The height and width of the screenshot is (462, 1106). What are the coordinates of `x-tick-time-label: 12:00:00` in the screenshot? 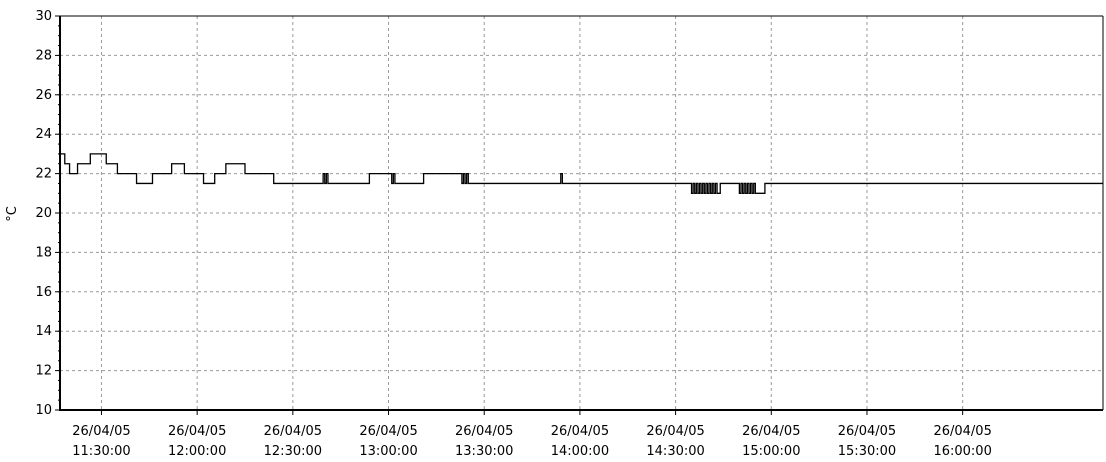 It's located at (197, 451).